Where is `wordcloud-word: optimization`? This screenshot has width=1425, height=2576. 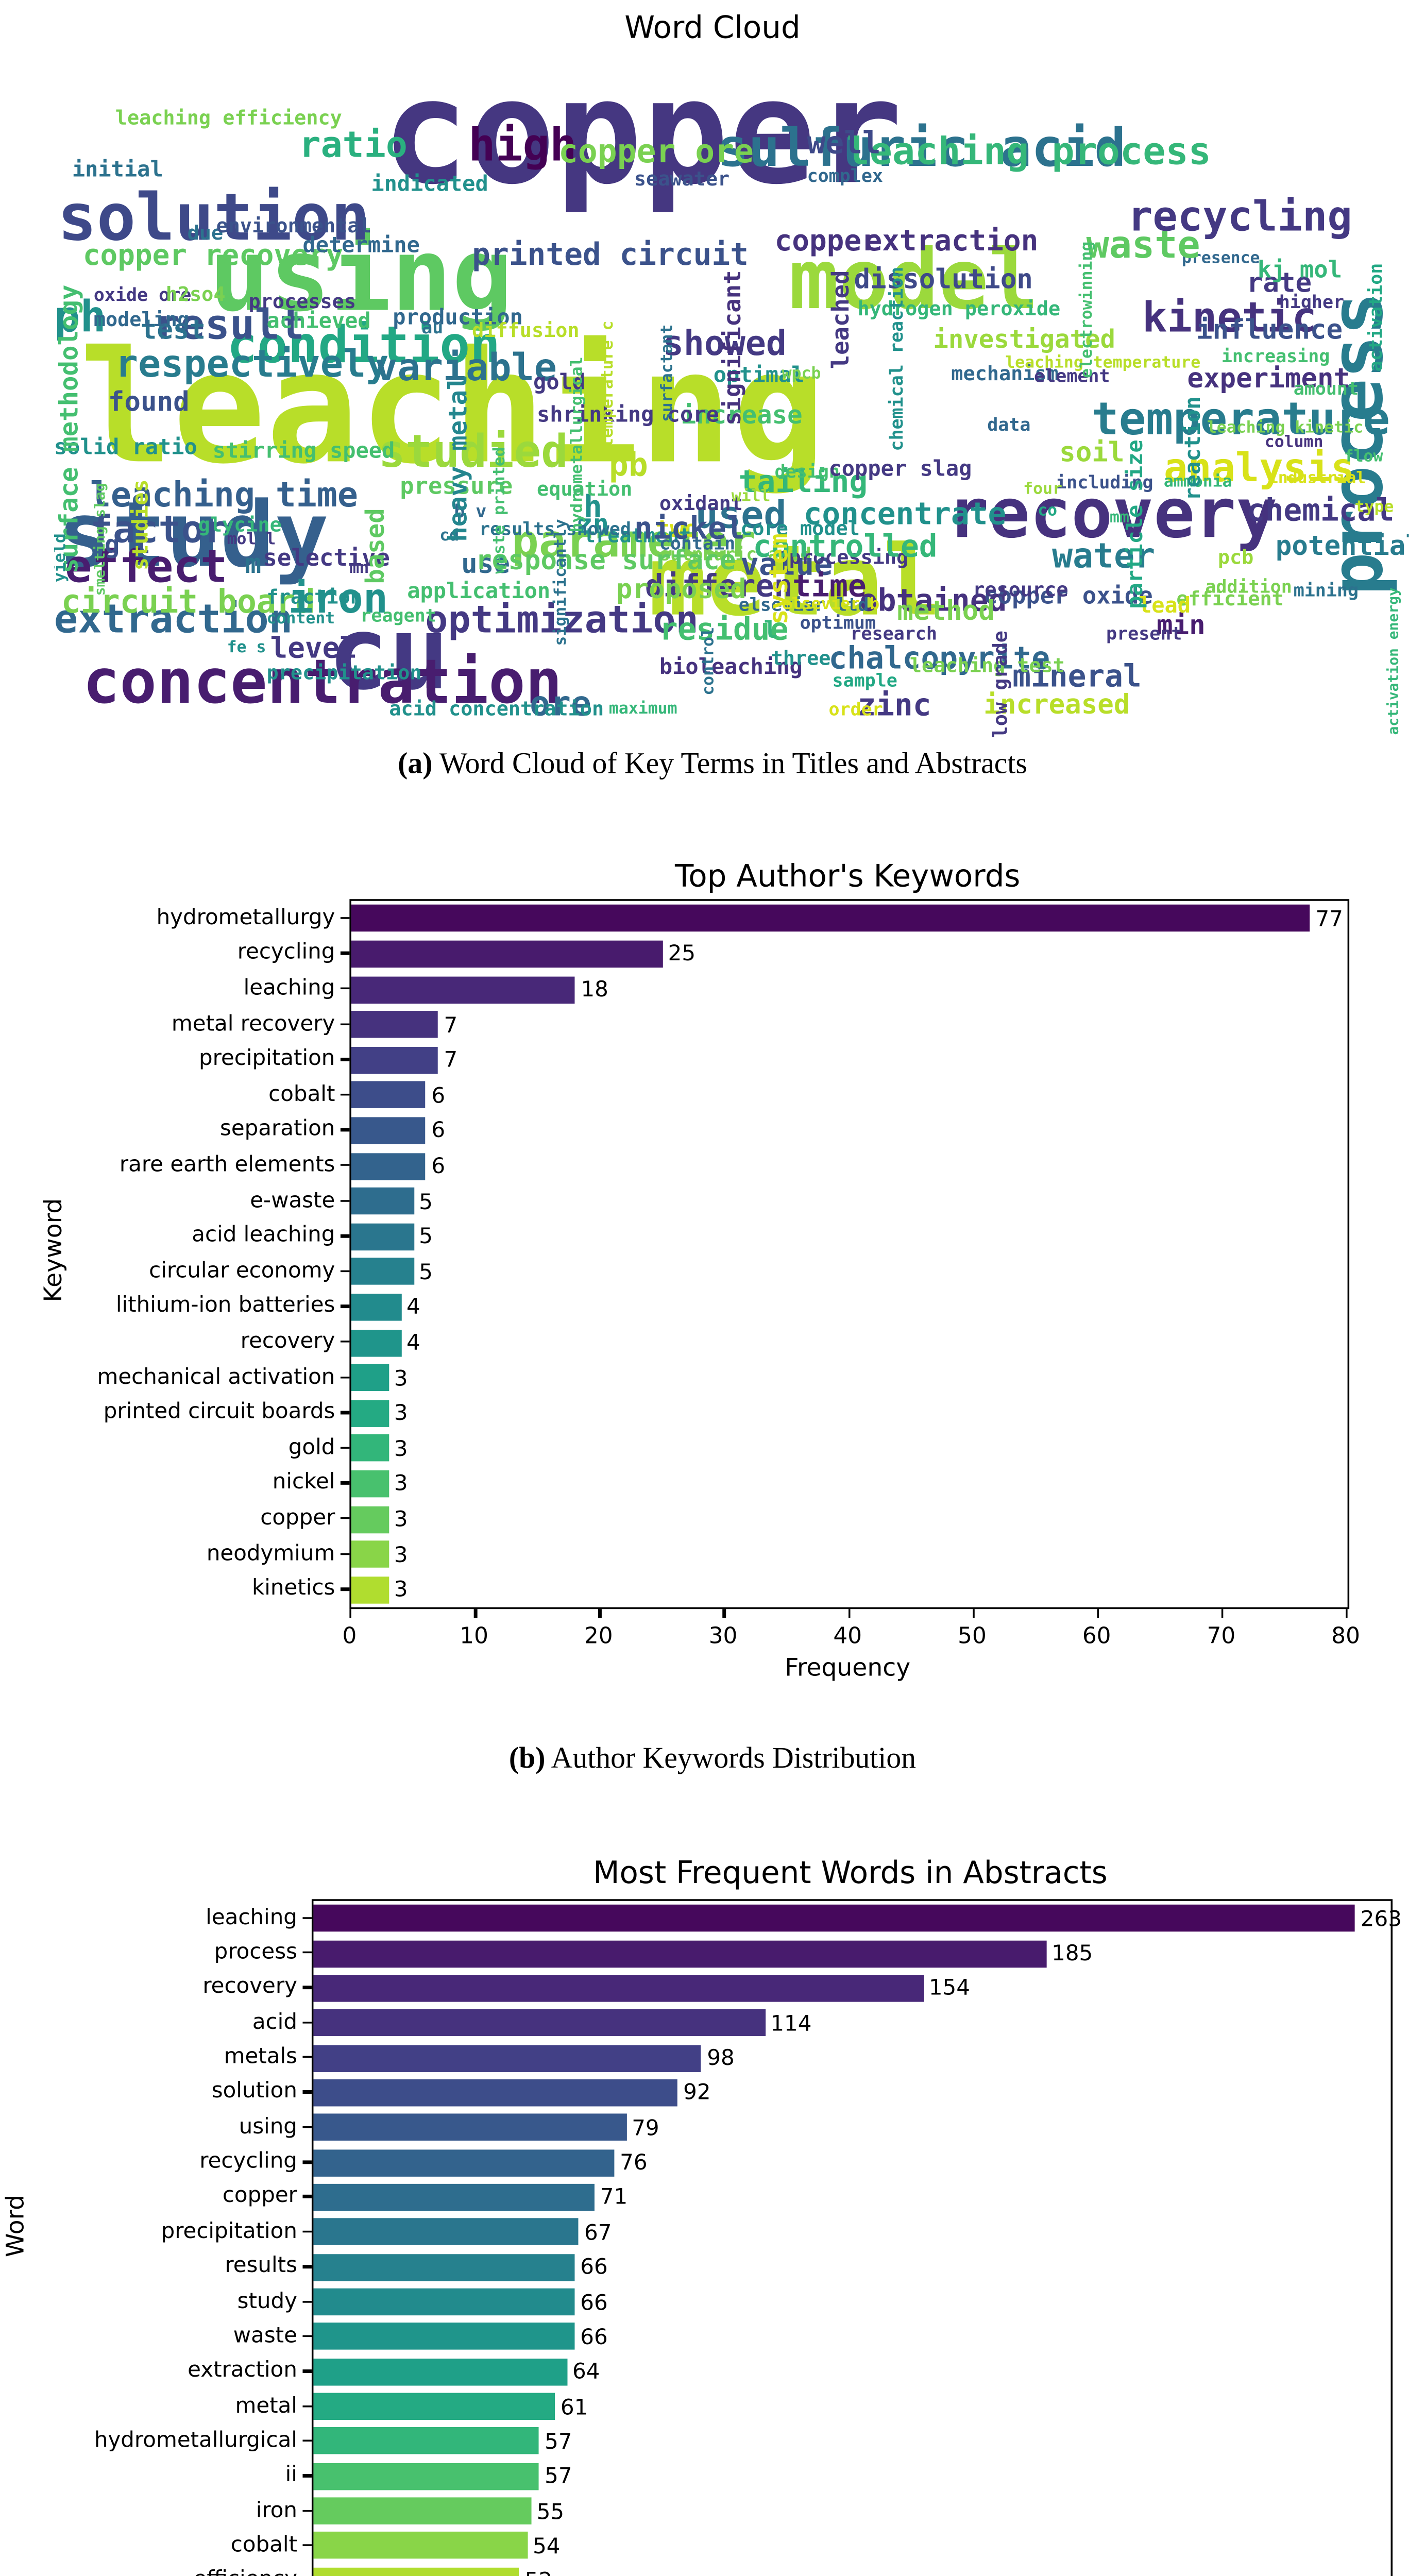
wordcloud-word: optimization is located at coordinates (562, 620).